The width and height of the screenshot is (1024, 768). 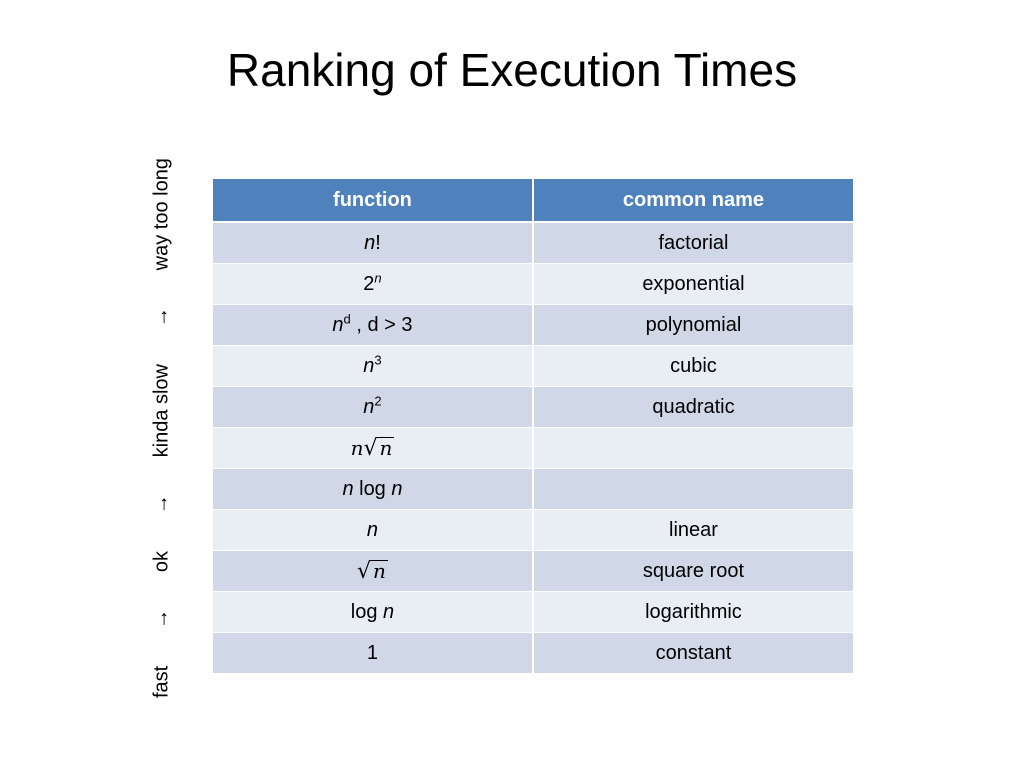 I want to click on table-row: log n logarithmic, so click(x=533, y=612).